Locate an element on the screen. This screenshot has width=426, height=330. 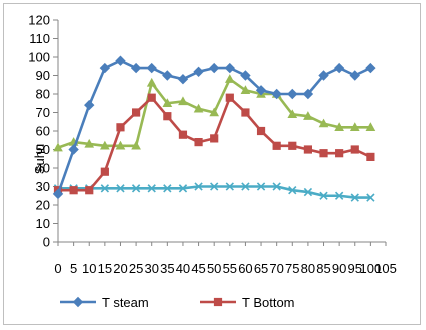
x-tick-label: 65 is located at coordinates (261, 268).